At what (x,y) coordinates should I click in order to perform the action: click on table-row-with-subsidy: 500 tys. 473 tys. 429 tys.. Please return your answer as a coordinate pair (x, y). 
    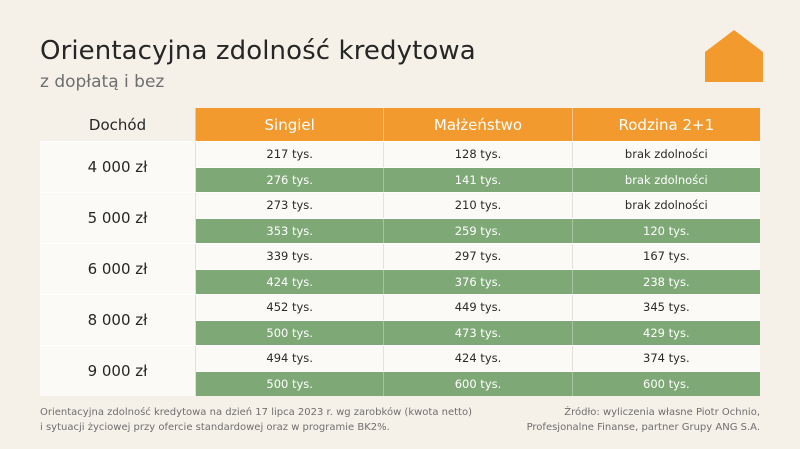
    Looking at the image, I should click on (478, 332).